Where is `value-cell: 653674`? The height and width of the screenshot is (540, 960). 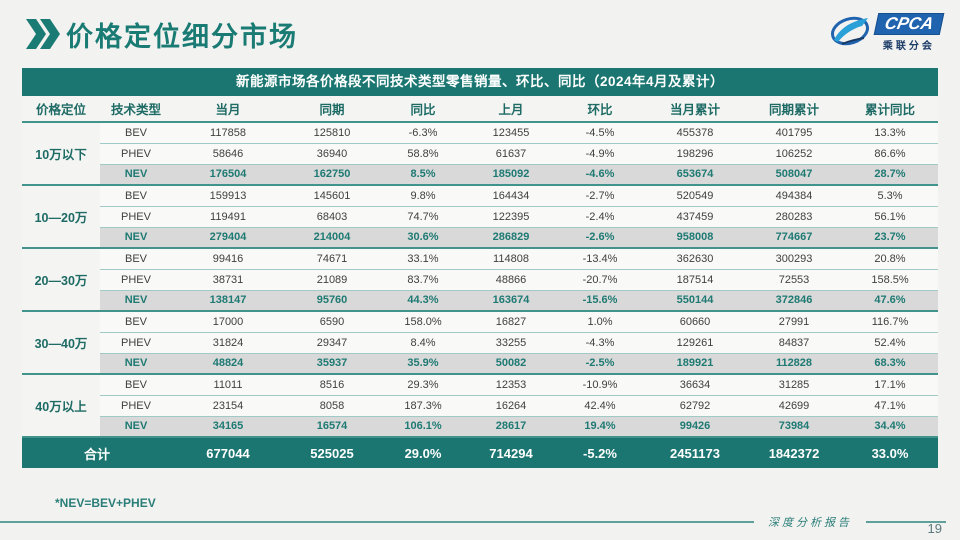 value-cell: 653674 is located at coordinates (695, 175).